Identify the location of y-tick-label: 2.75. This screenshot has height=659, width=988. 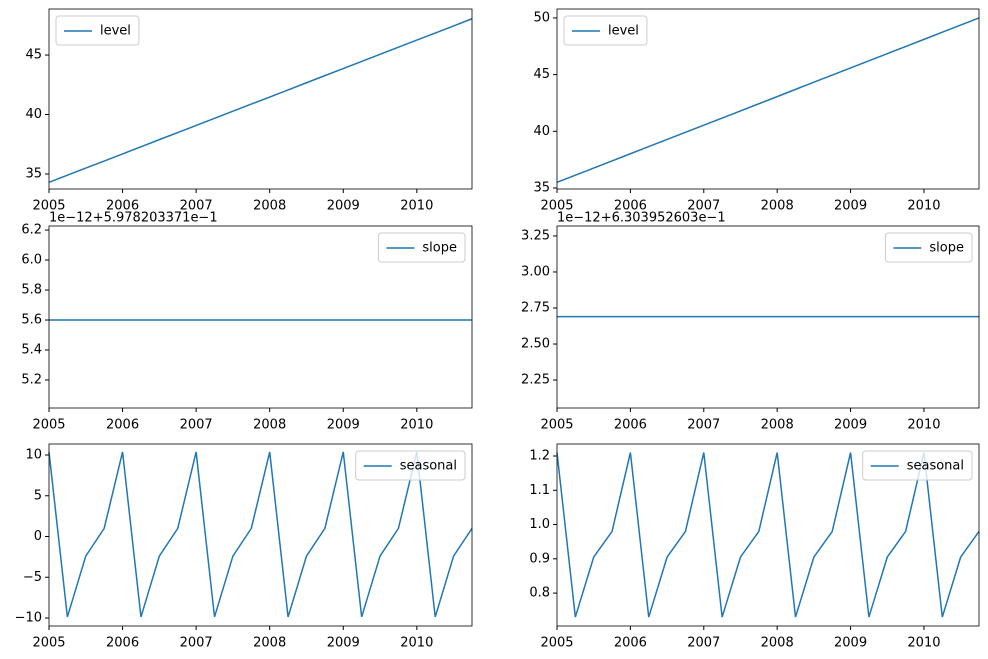
(535, 307).